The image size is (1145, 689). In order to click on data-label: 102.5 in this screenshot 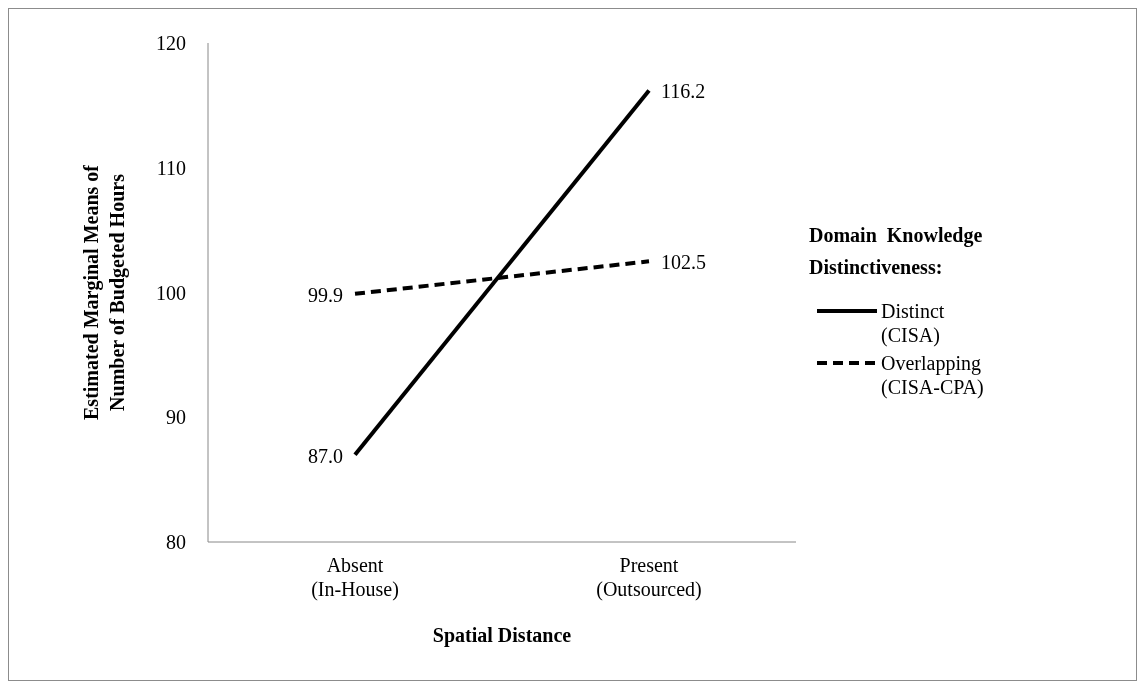, I will do `click(683, 262)`.